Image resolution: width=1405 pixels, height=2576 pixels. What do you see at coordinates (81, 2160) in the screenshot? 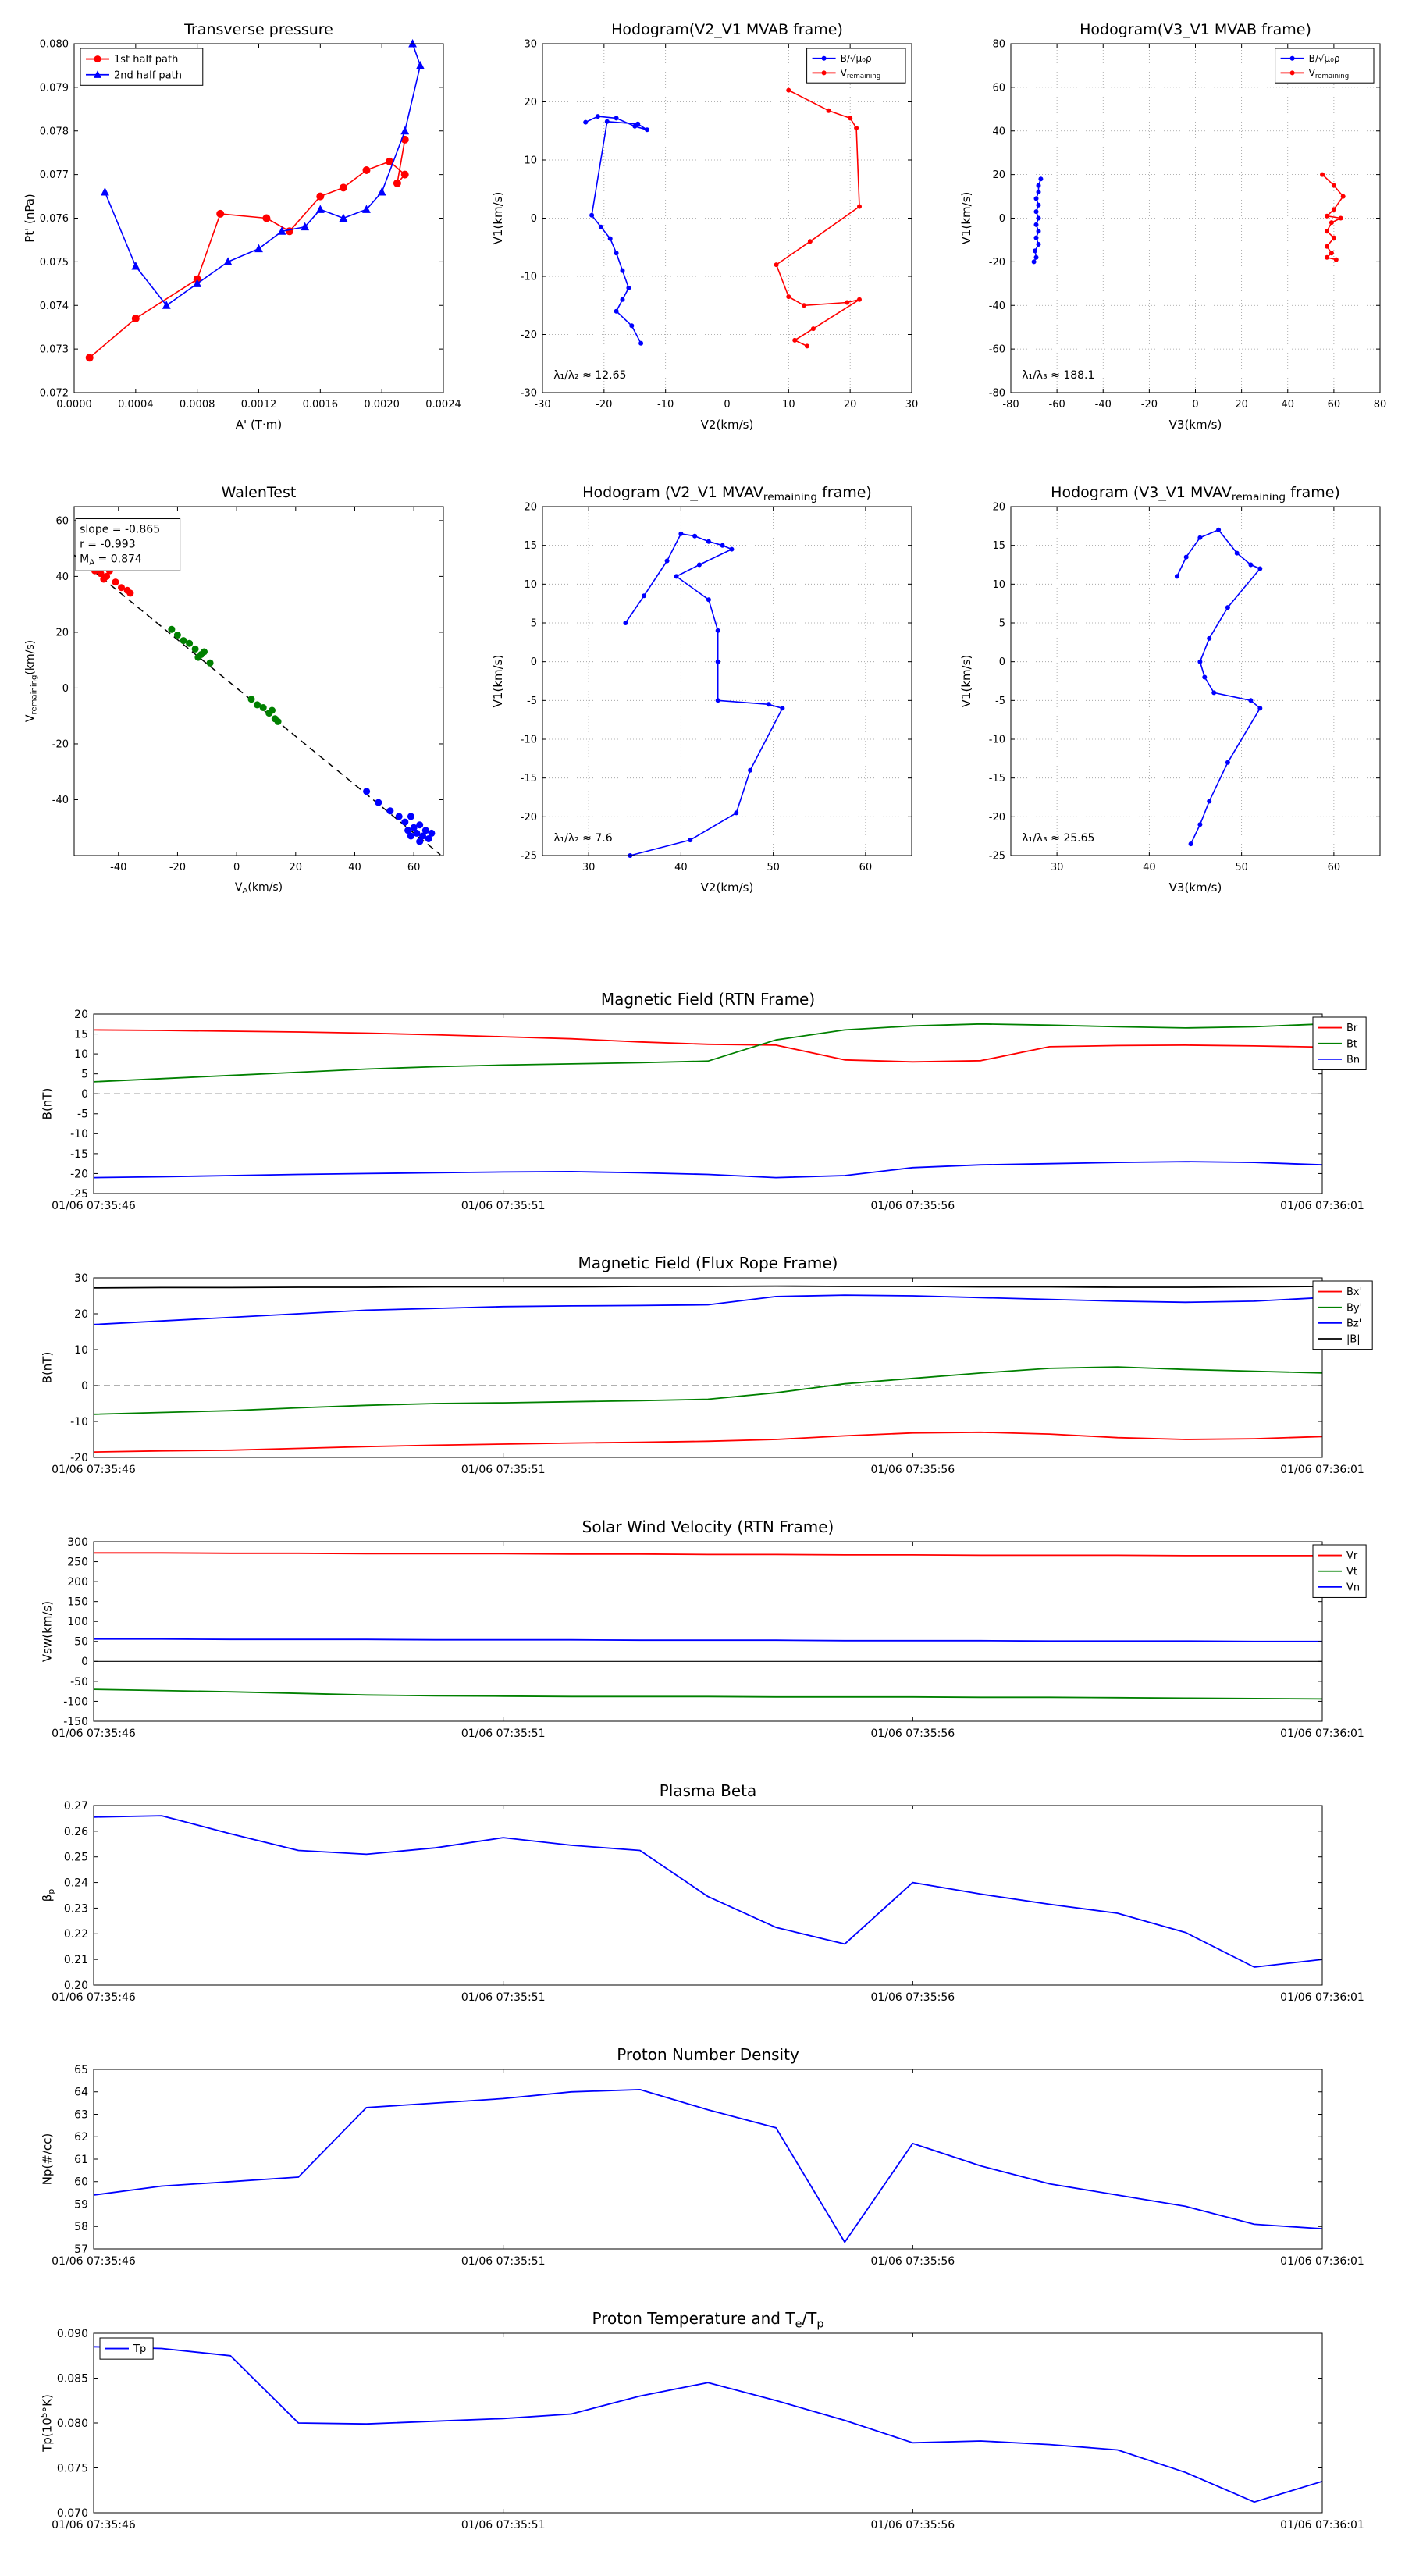
I see `svg-text: 61` at bounding box center [81, 2160].